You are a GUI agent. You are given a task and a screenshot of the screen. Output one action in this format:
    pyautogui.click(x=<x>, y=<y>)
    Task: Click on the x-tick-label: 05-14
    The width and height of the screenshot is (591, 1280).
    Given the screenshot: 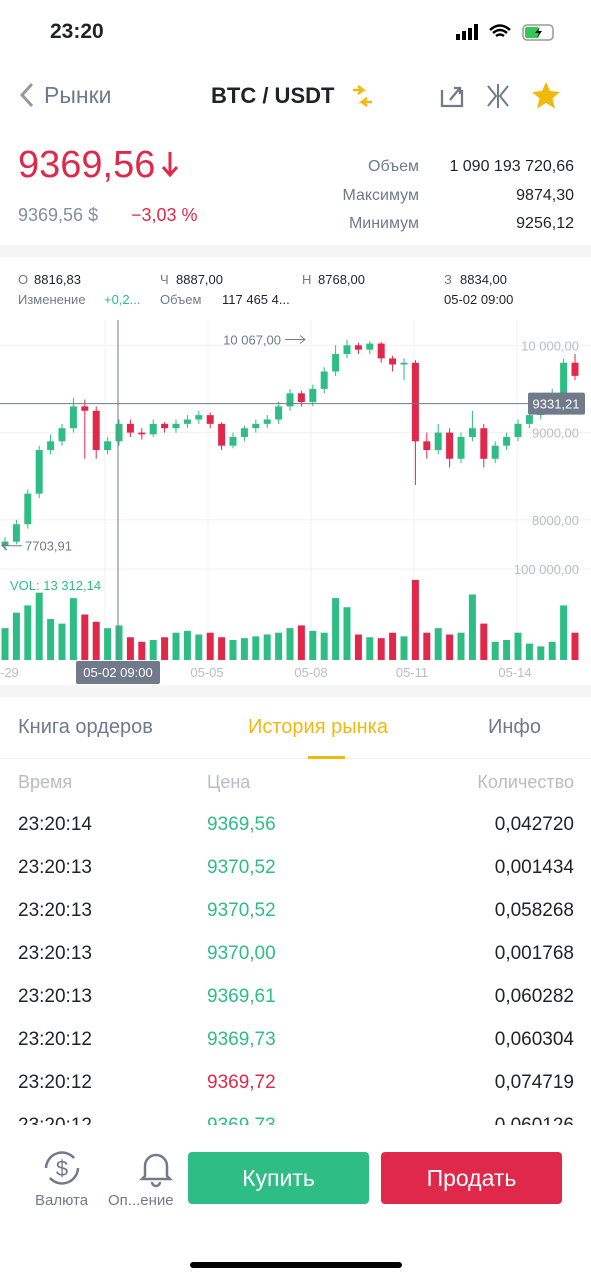 What is the action you would take?
    pyautogui.click(x=514, y=672)
    